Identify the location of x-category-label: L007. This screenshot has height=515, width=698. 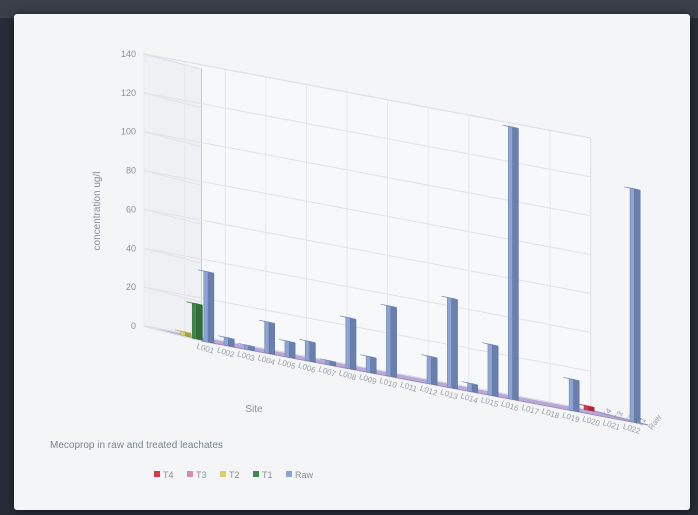
(327, 372).